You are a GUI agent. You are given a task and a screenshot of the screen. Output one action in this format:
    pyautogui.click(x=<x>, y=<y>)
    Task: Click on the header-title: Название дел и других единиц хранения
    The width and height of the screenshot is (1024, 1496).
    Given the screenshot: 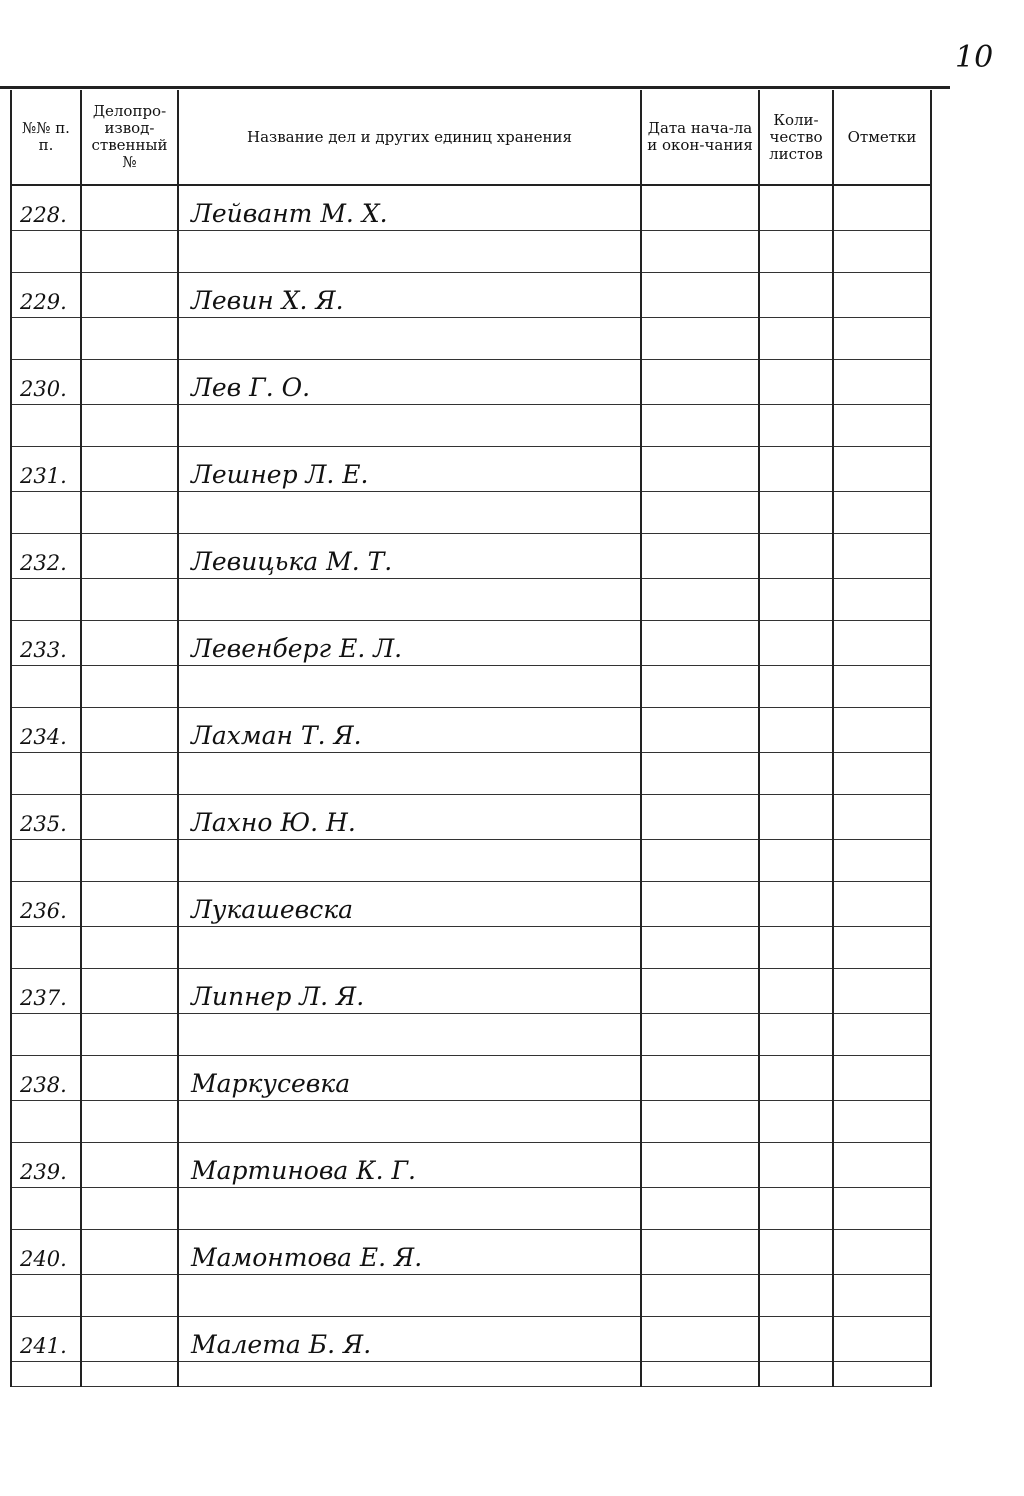 What is the action you would take?
    pyautogui.click(x=409, y=138)
    